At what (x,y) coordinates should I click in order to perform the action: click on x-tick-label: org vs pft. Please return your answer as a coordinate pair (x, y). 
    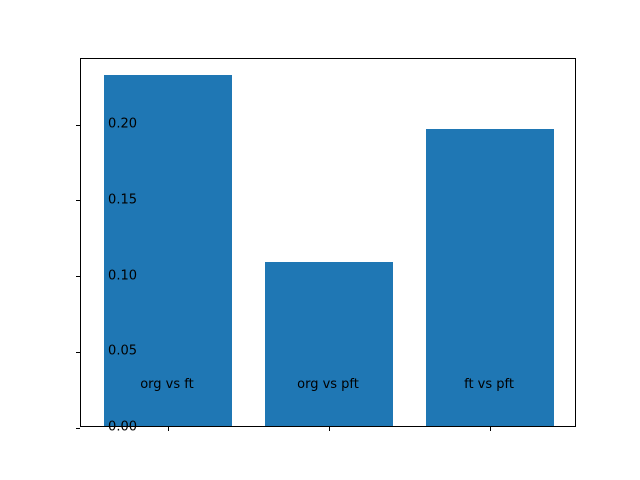
    Looking at the image, I should click on (328, 384).